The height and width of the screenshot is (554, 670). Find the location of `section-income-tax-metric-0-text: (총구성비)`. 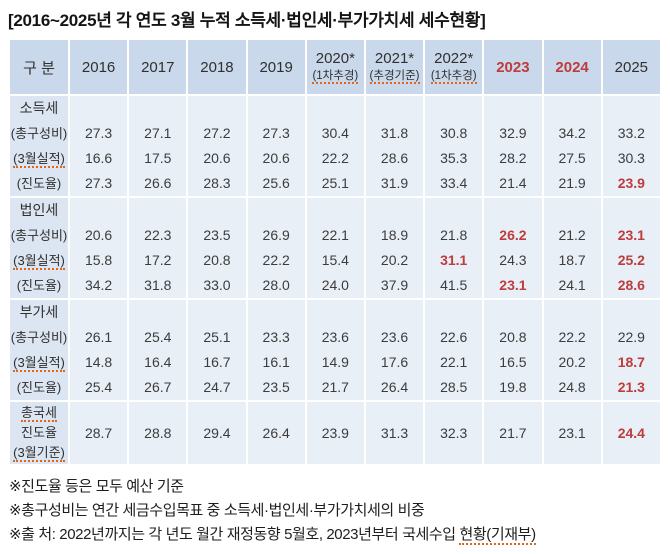

section-income-tax-metric-0-text: (총구성비) is located at coordinates (39, 133).